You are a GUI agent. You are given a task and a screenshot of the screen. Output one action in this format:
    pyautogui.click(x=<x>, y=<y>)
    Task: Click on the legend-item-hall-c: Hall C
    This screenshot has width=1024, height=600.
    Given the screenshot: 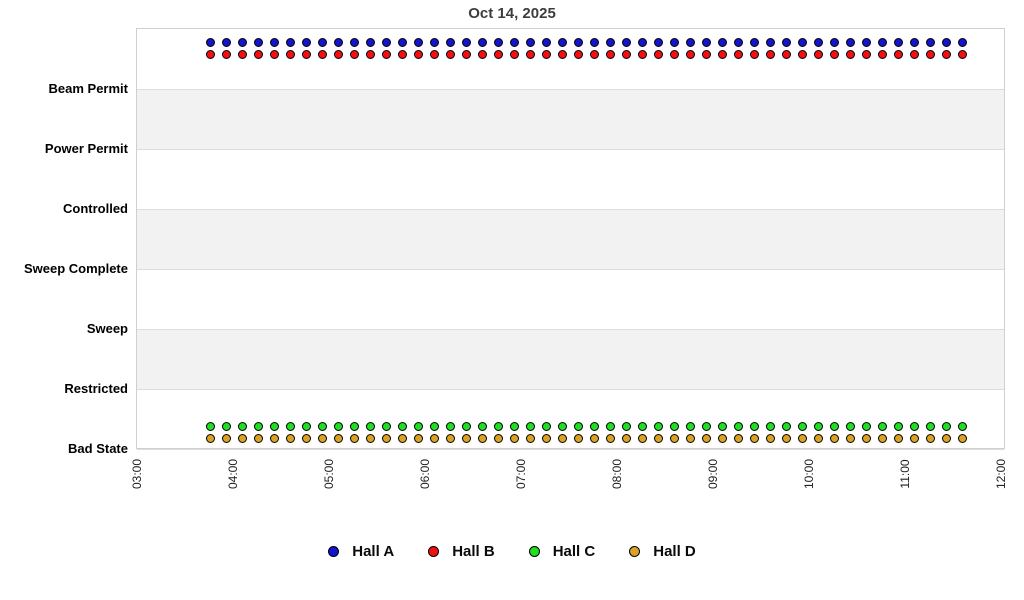 What is the action you would take?
    pyautogui.click(x=561, y=551)
    